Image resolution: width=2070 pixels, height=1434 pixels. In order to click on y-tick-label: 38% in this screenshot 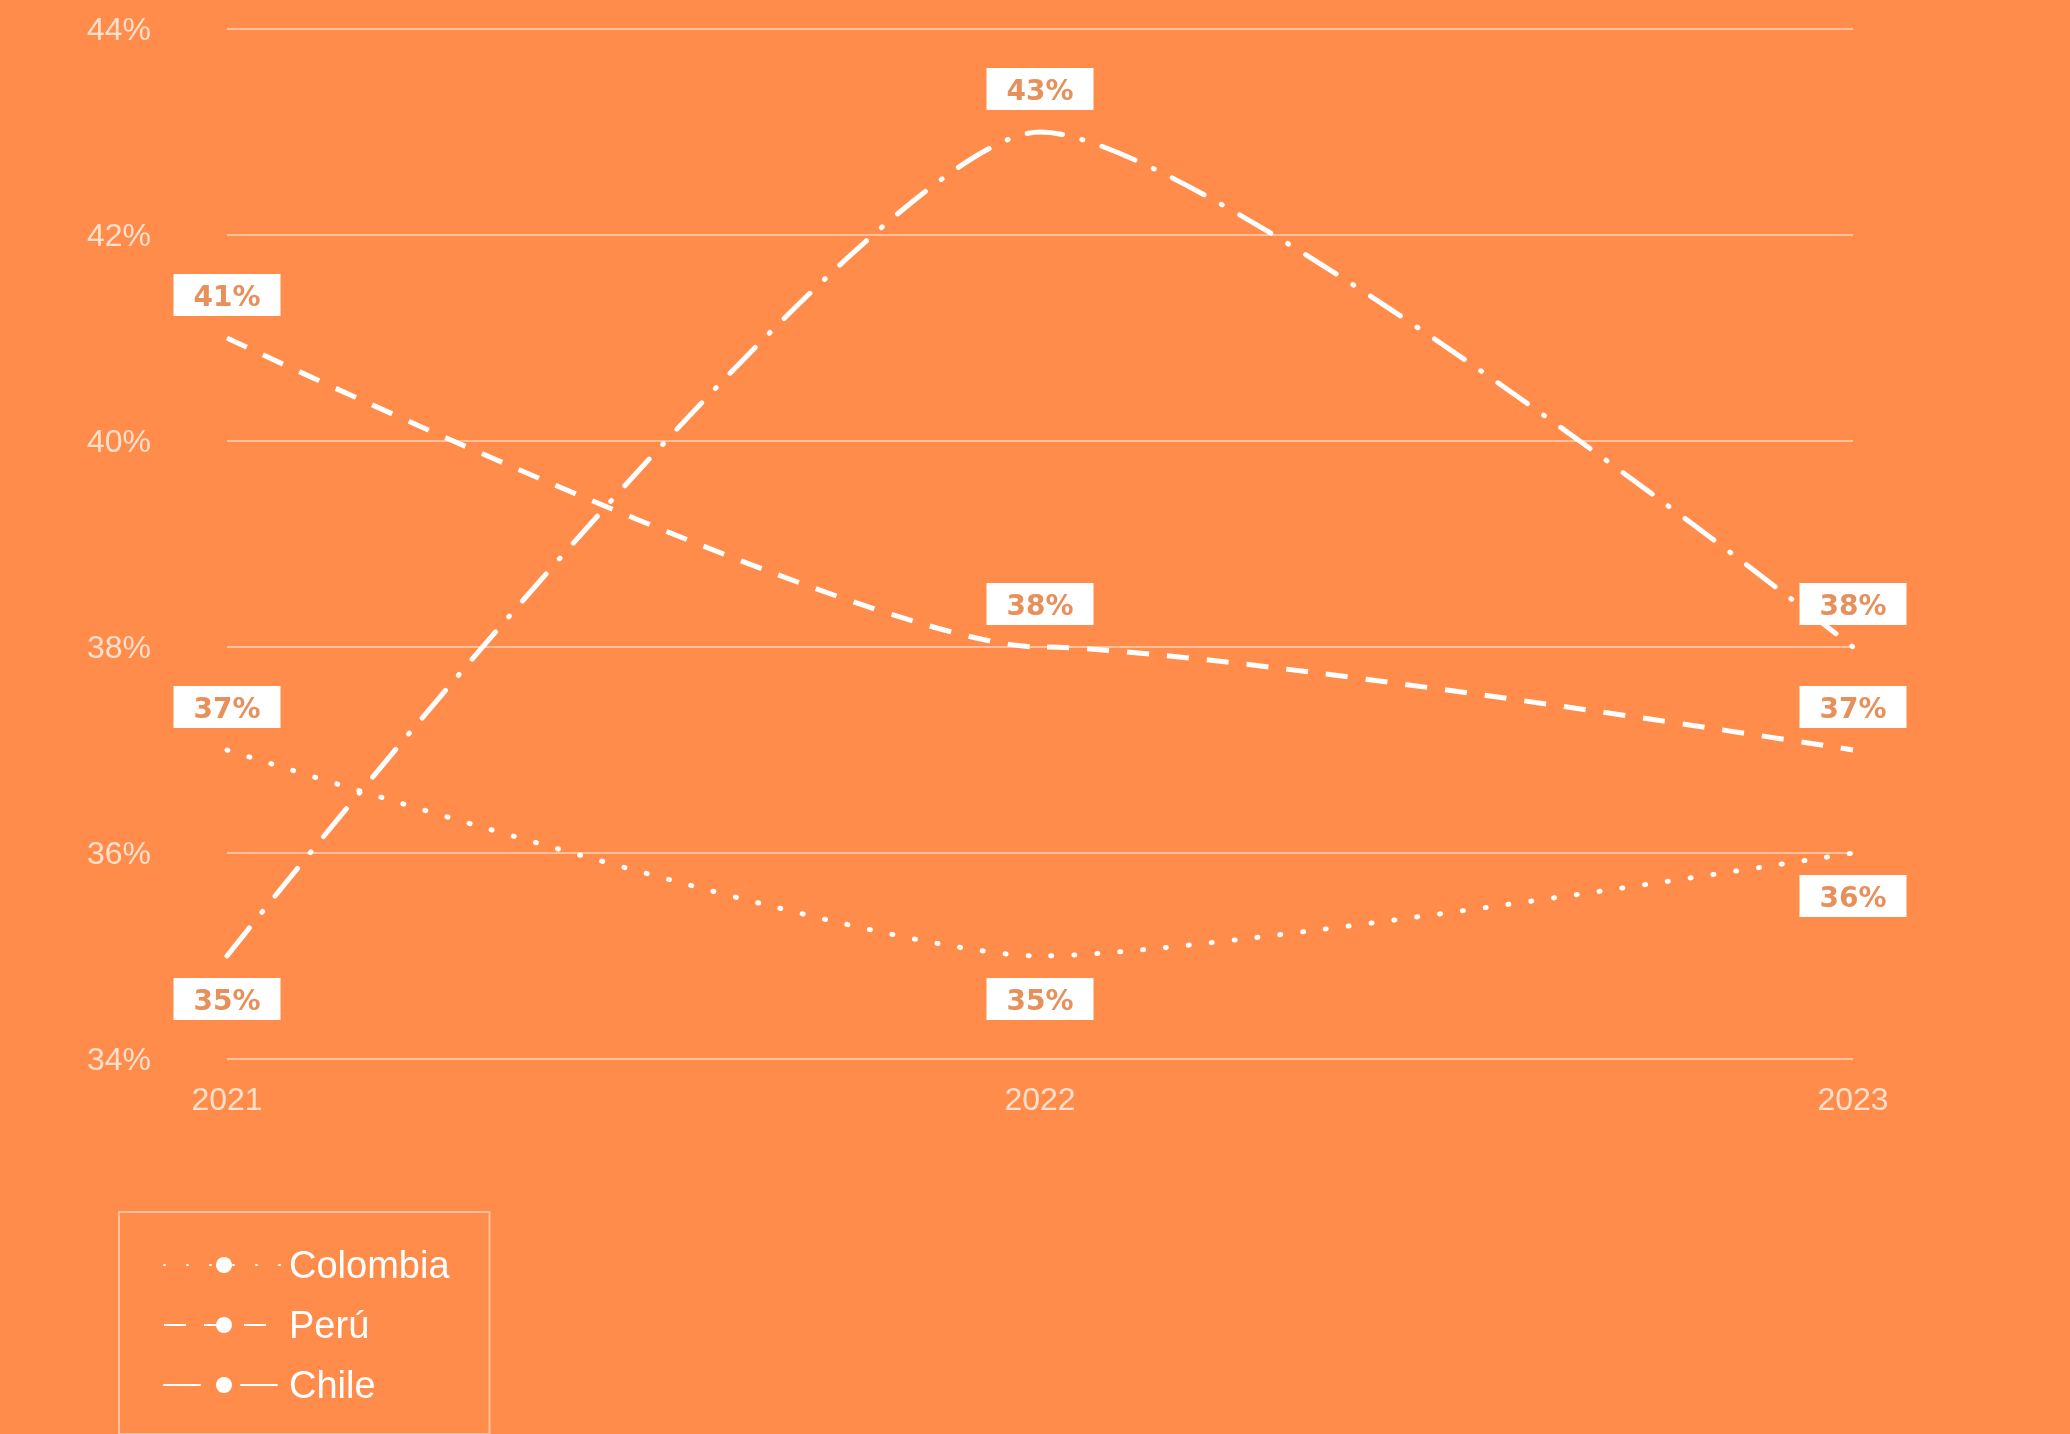, I will do `click(119, 647)`.